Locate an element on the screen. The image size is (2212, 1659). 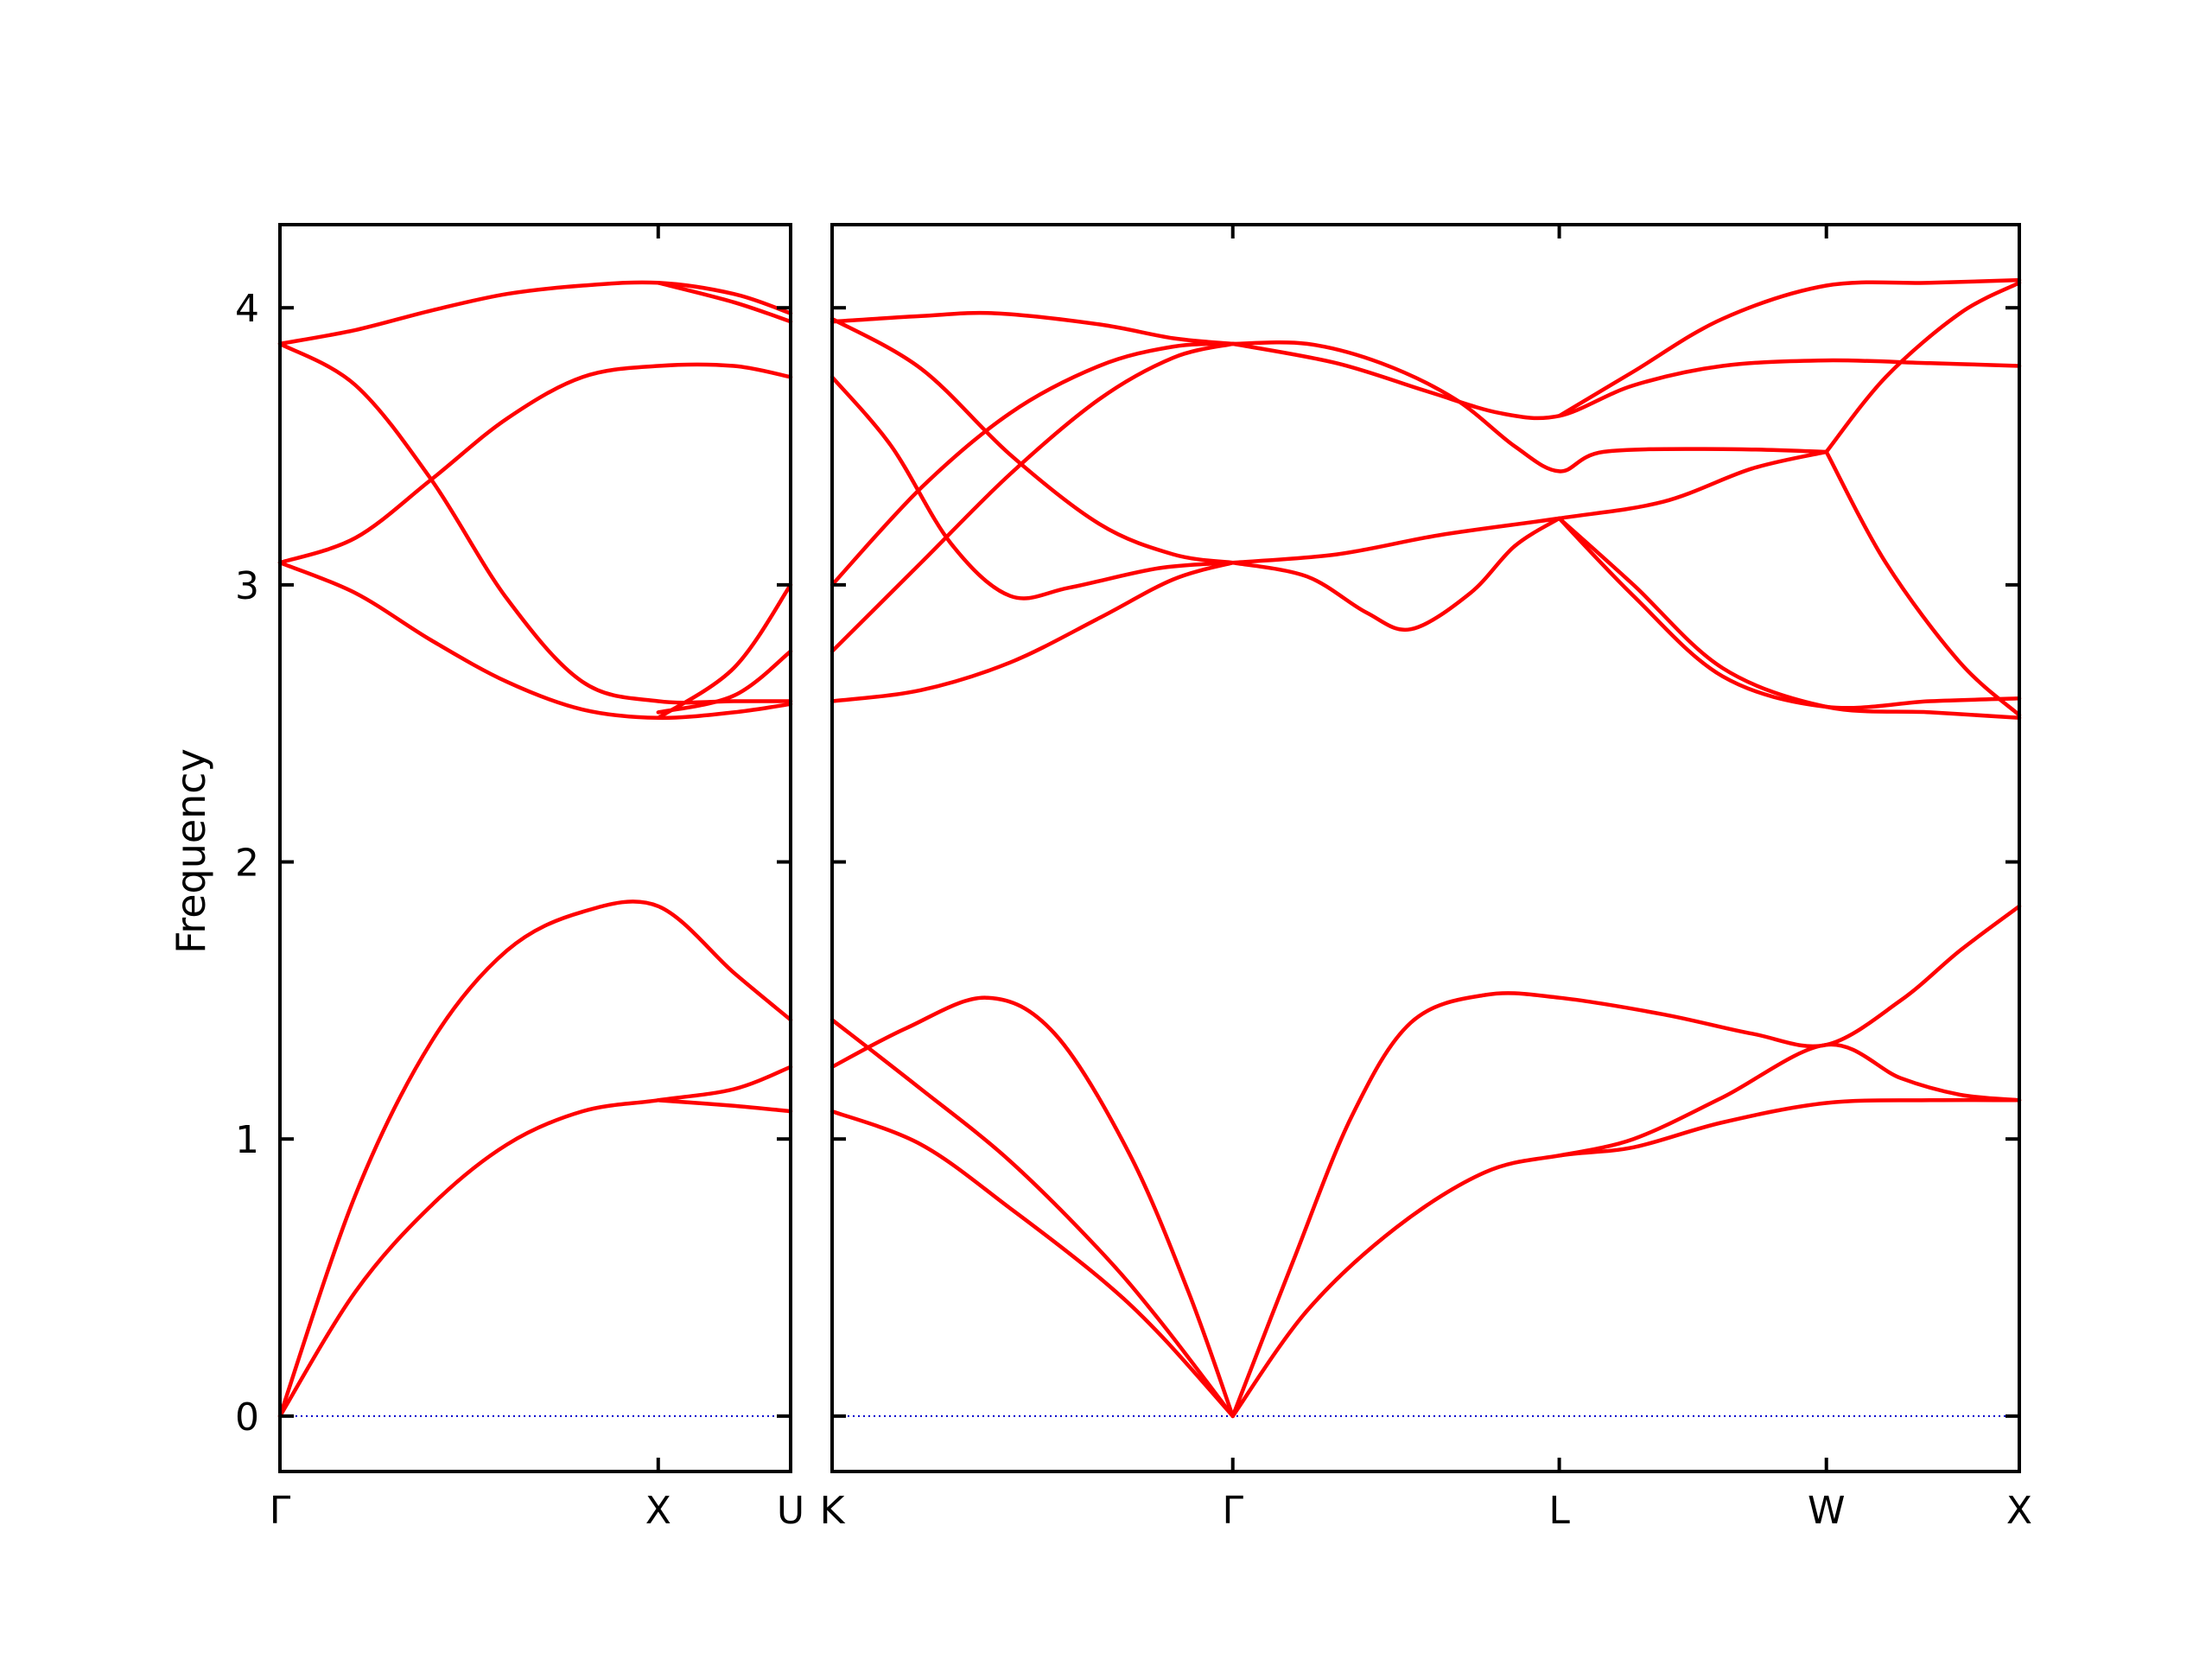
y-tick-label: 0 is located at coordinates (247, 1417).